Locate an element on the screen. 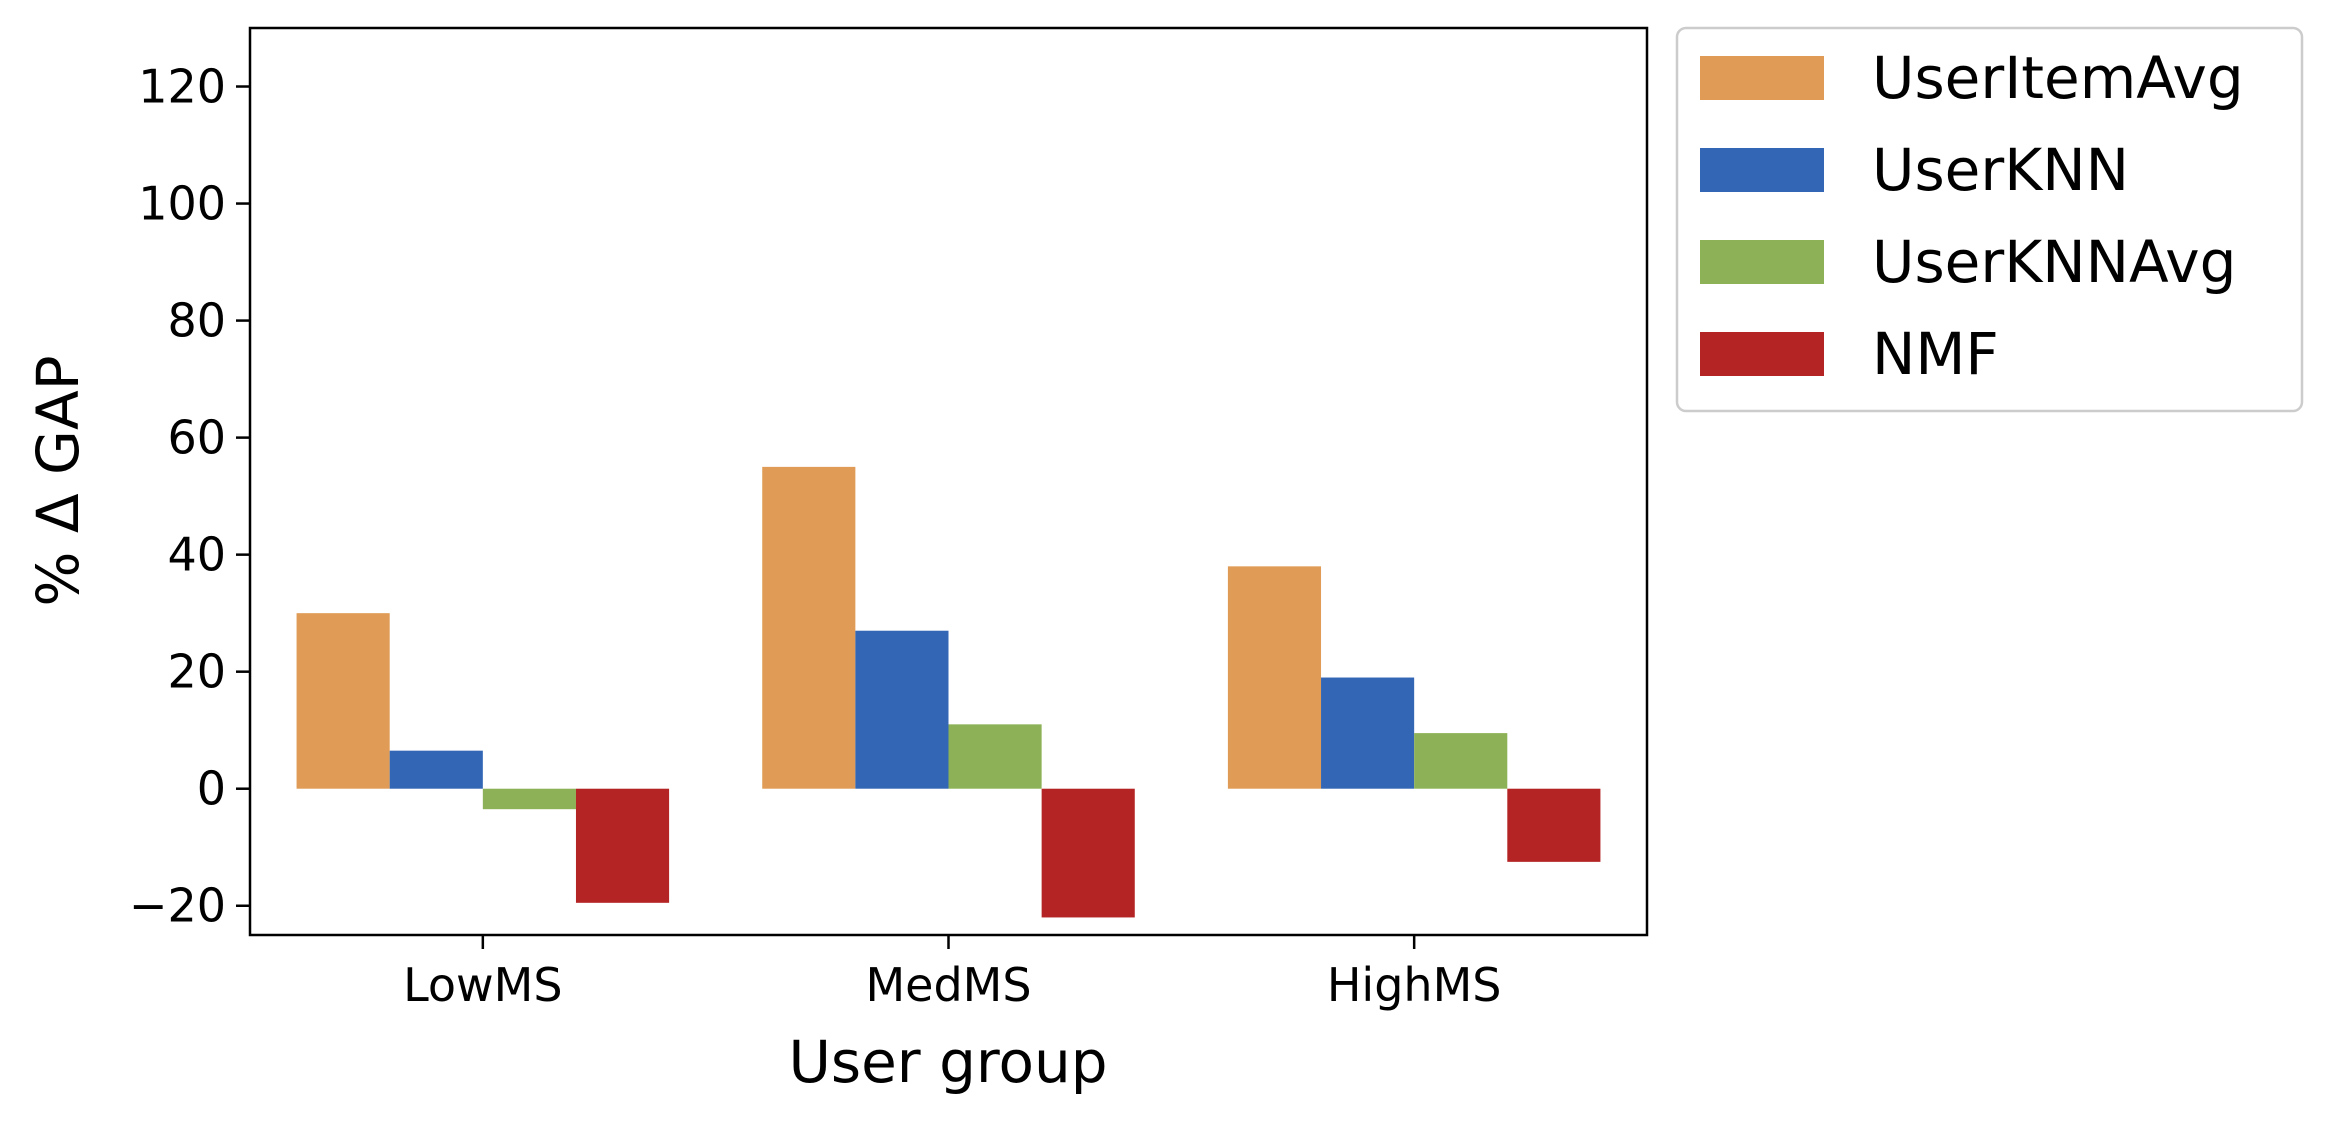 The height and width of the screenshot is (1123, 2328). bar-NMF-HighMS is located at coordinates (1554, 825).